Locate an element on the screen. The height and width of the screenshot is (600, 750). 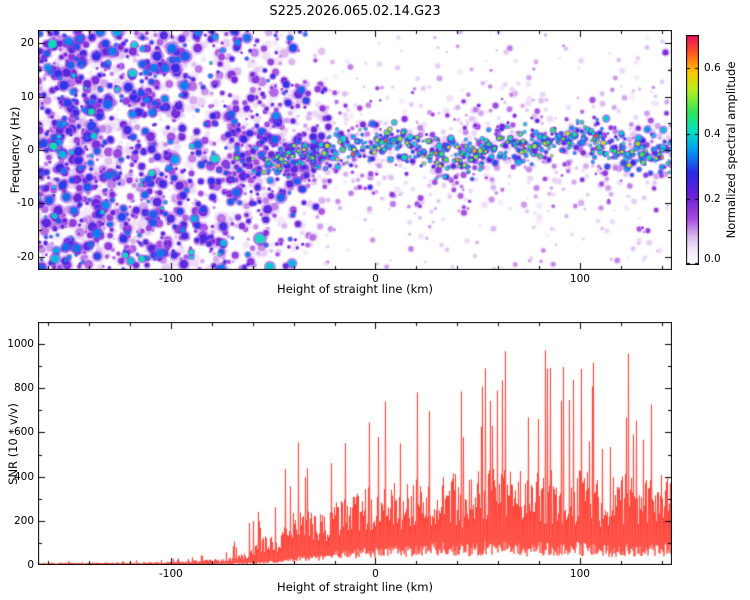
spectrogram-ylabel-wrap: Frequency (Hz) is located at coordinates (15, 150).